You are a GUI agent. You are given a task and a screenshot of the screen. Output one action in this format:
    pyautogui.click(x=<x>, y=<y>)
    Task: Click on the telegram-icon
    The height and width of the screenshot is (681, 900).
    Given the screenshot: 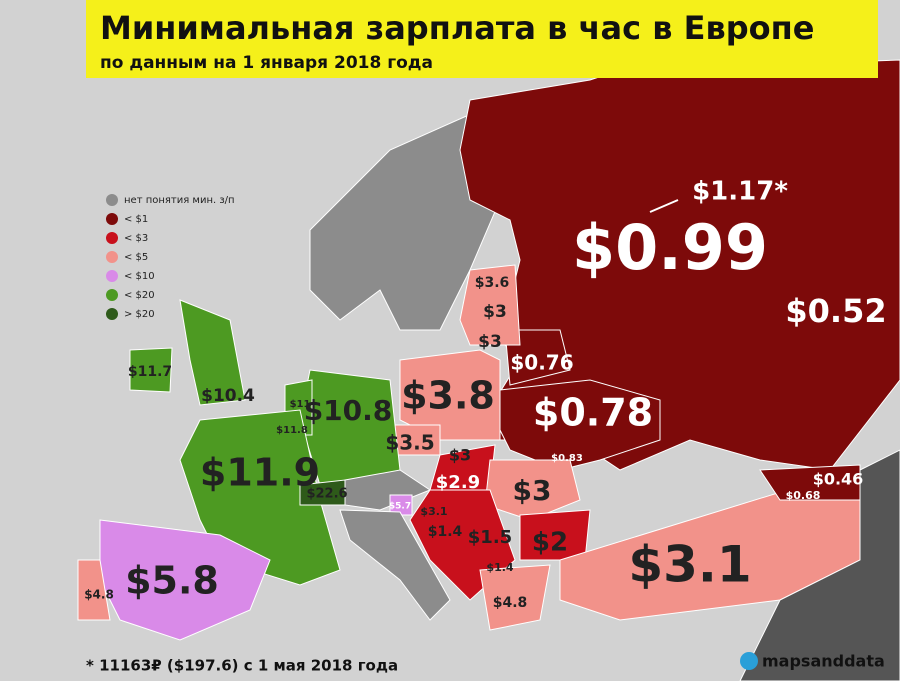 What is the action you would take?
    pyautogui.click(x=749, y=661)
    